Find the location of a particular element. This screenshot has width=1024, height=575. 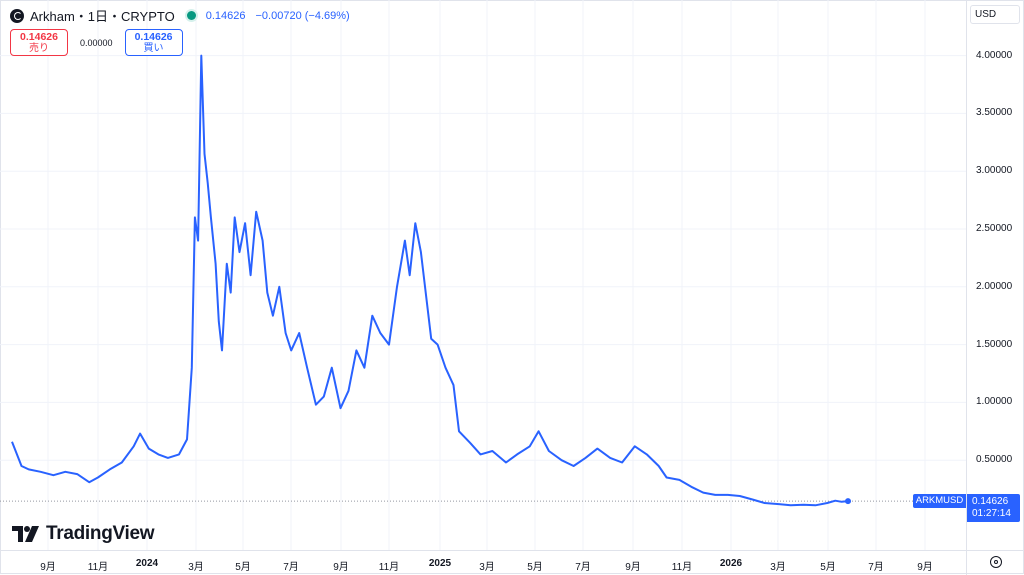

buy-price: 0.14626 is located at coordinates (153, 37).